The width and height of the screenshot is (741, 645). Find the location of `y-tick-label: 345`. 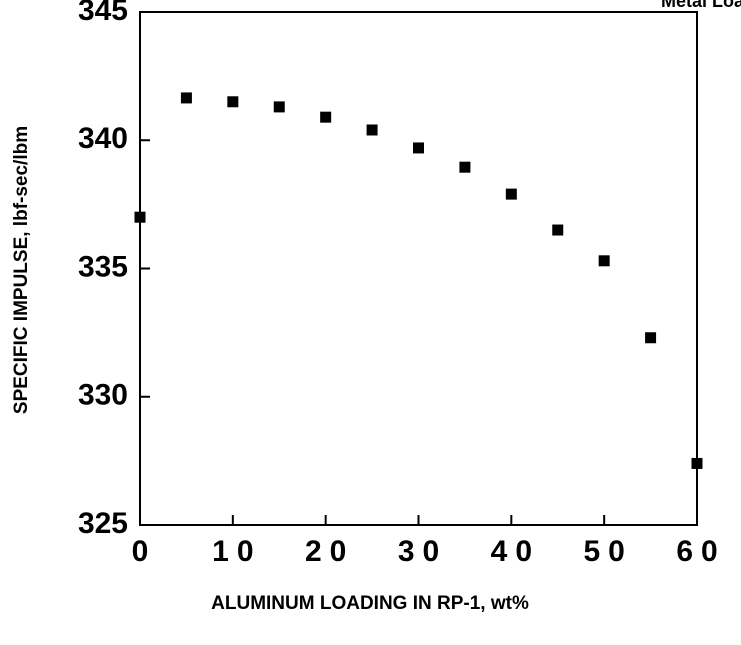

y-tick-label: 345 is located at coordinates (103, 13).